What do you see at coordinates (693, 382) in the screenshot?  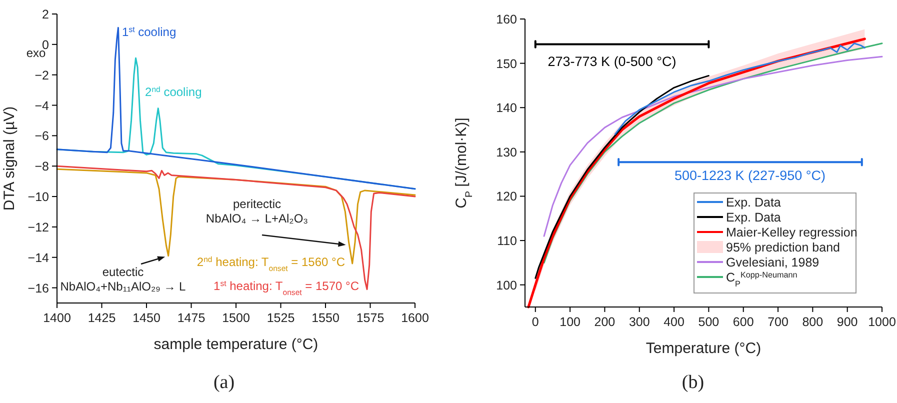 I see `text: (b)` at bounding box center [693, 382].